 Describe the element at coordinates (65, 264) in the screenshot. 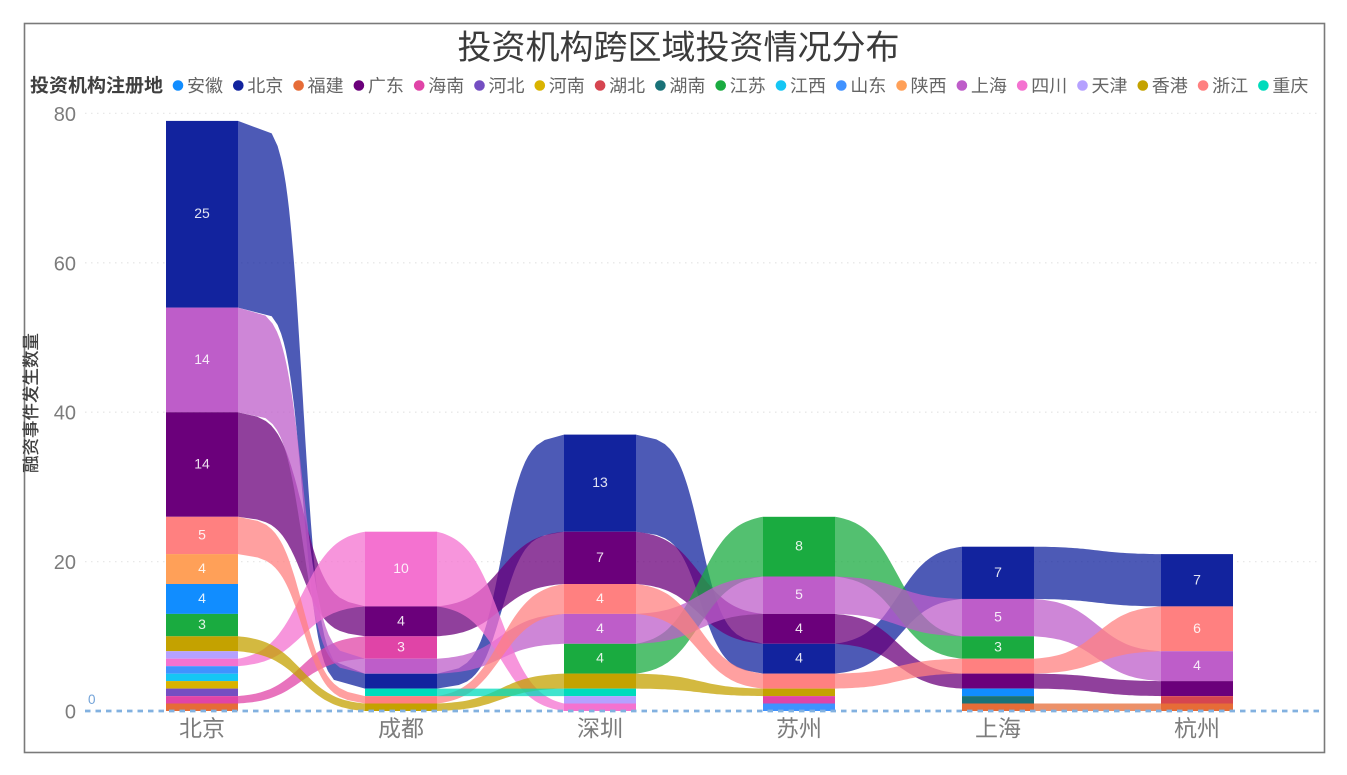

I see `svg-text: 60` at that location.